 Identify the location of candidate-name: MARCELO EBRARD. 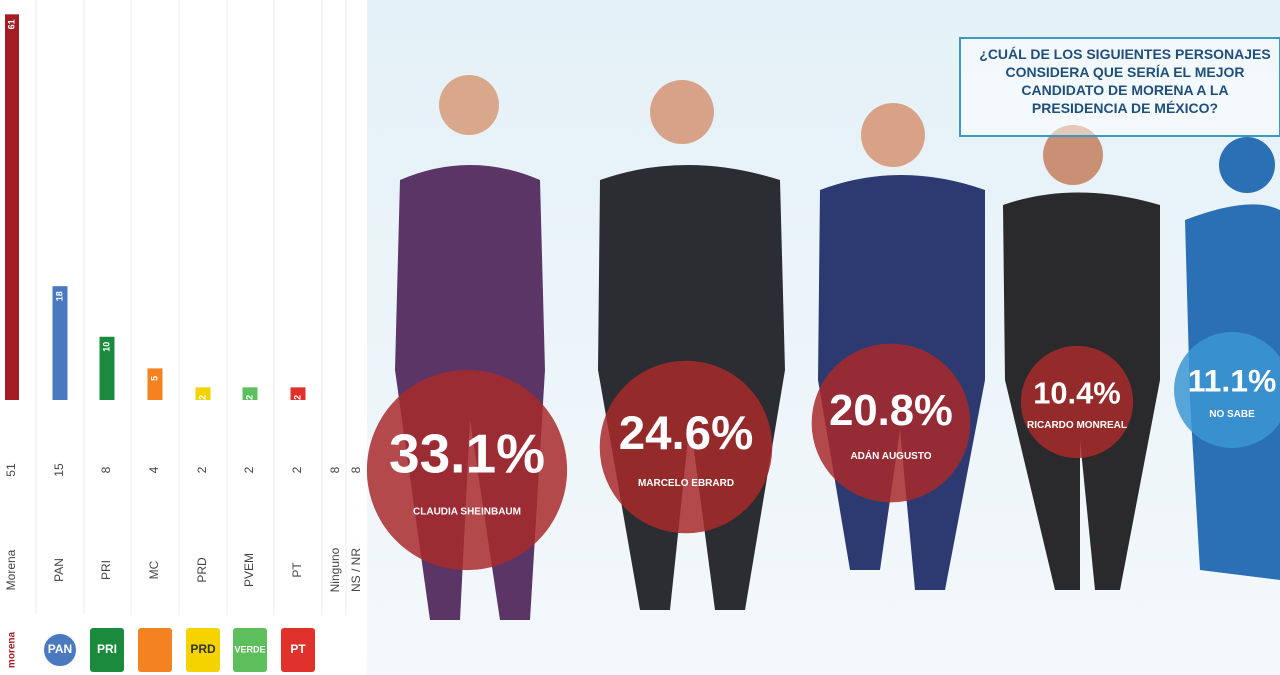
(686, 483).